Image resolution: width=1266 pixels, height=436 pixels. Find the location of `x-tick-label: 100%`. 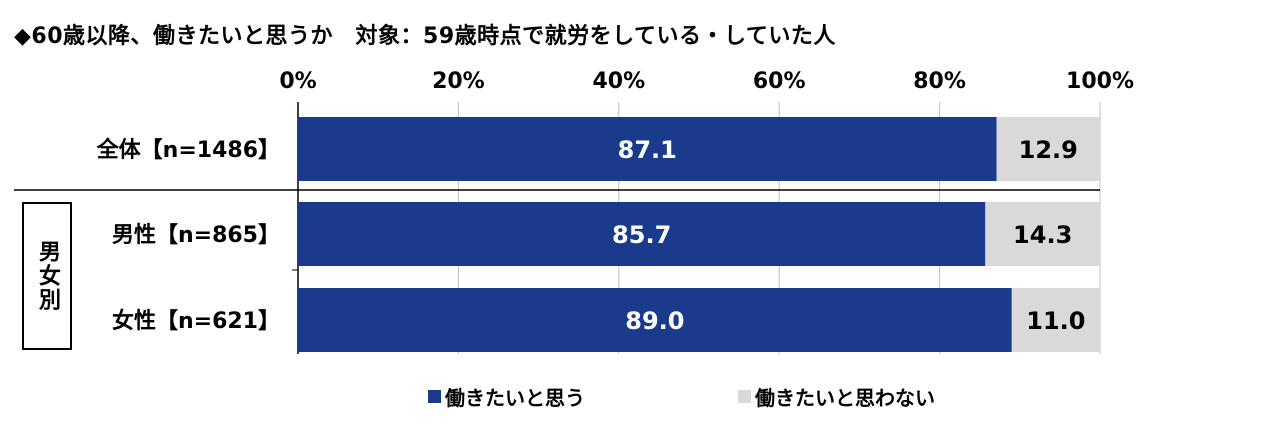

x-tick-label: 100% is located at coordinates (1100, 81).